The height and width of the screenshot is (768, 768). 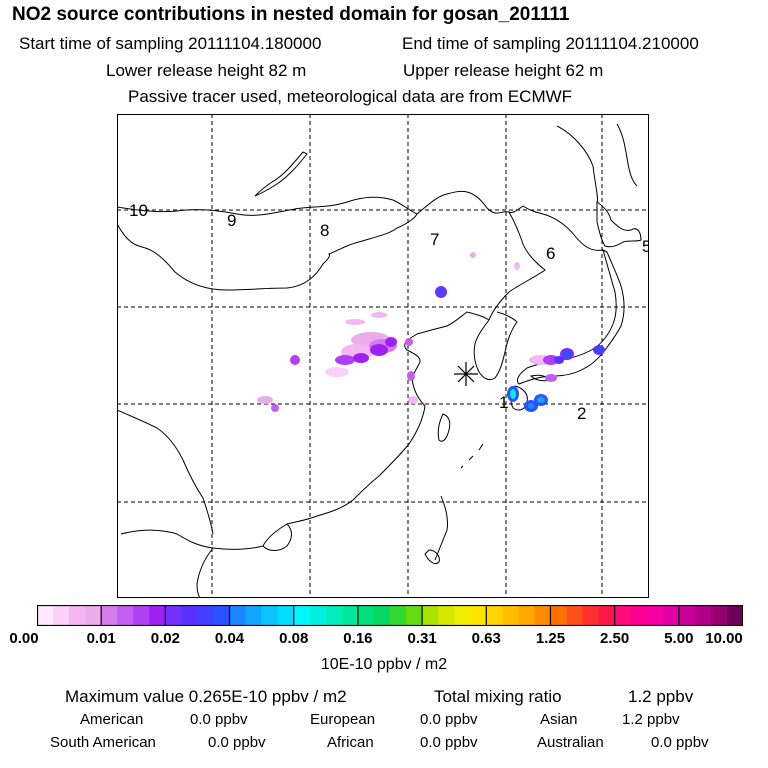 I want to click on region-name: Australian, so click(x=570, y=742).